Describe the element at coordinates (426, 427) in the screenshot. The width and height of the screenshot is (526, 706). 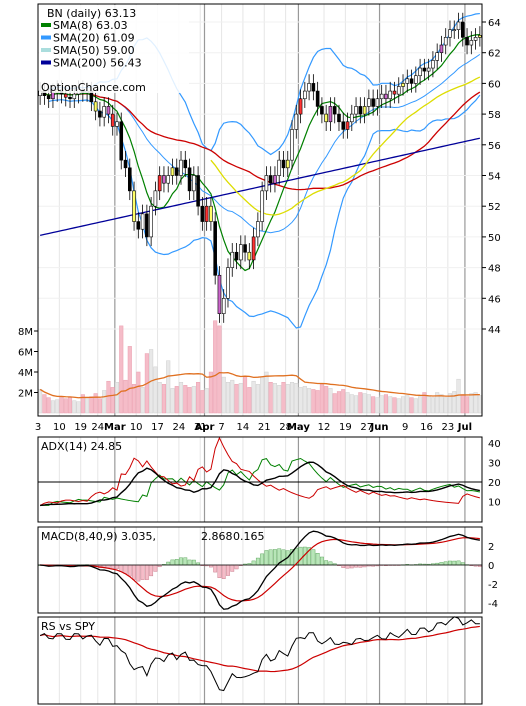
I see `x-tick-label: 16` at that location.